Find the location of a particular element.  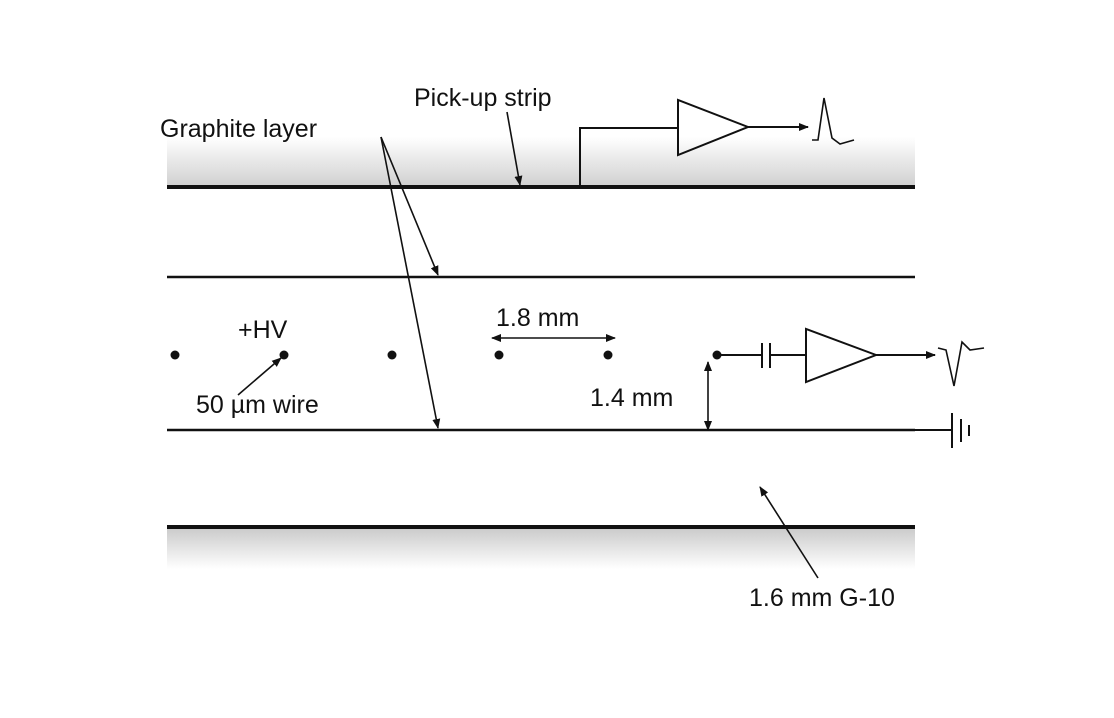

strip-readout is located at coordinates (717, 142).